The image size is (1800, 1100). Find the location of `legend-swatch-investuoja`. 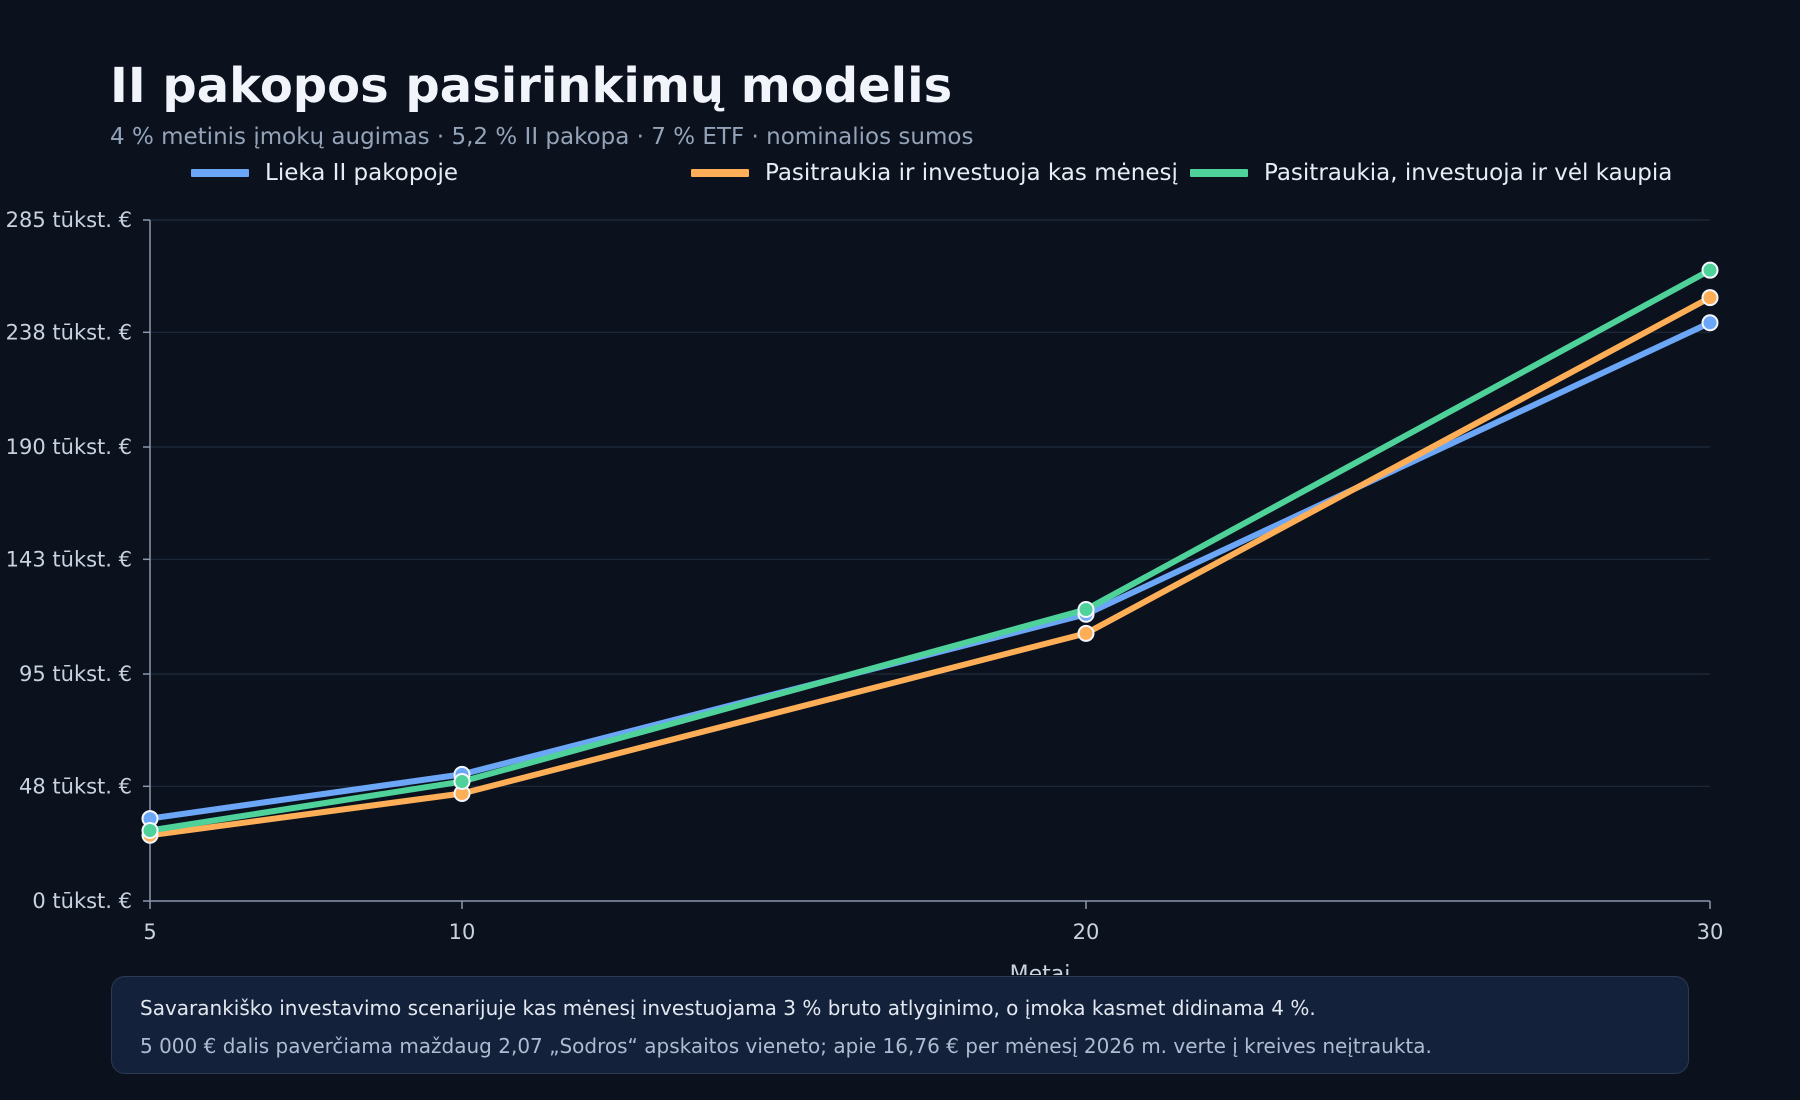

legend-swatch-investuoja is located at coordinates (720, 173).